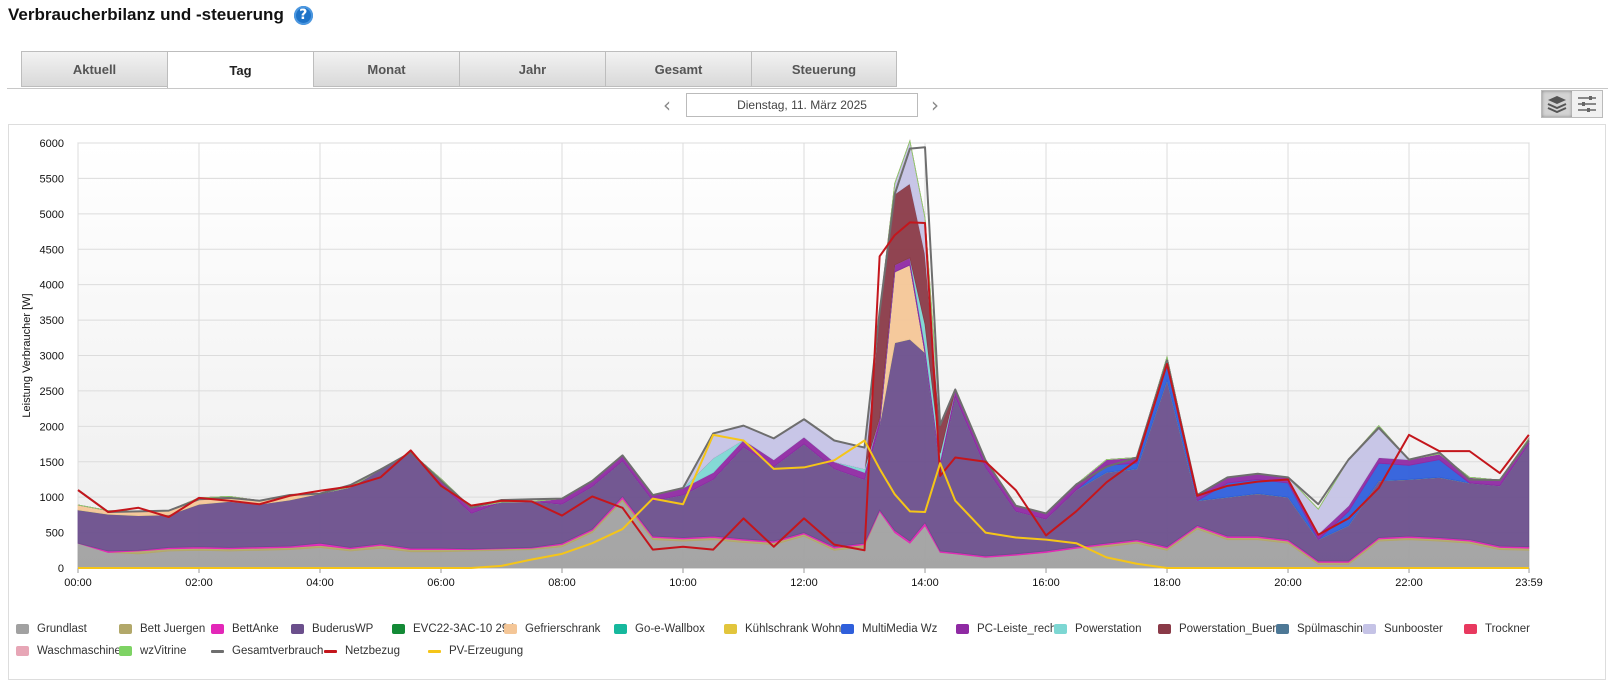 The width and height of the screenshot is (1615, 684). I want to click on legend-item: Powerstation_Buero, so click(1220, 629).